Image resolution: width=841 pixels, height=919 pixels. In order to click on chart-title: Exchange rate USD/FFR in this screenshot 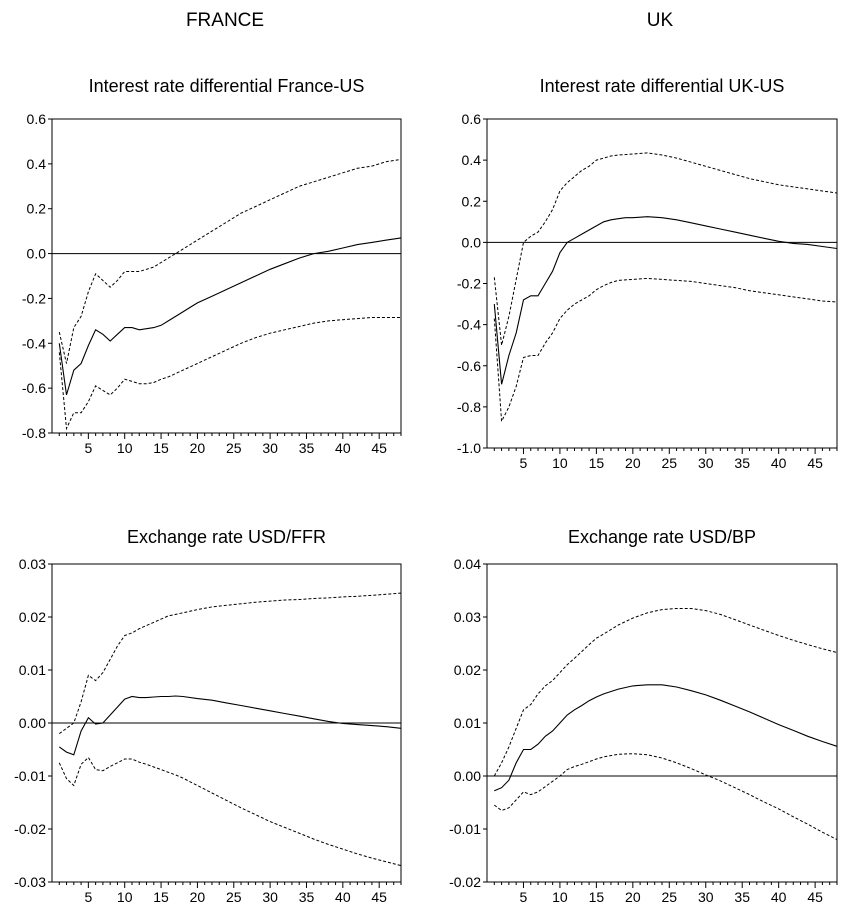, I will do `click(226, 537)`.